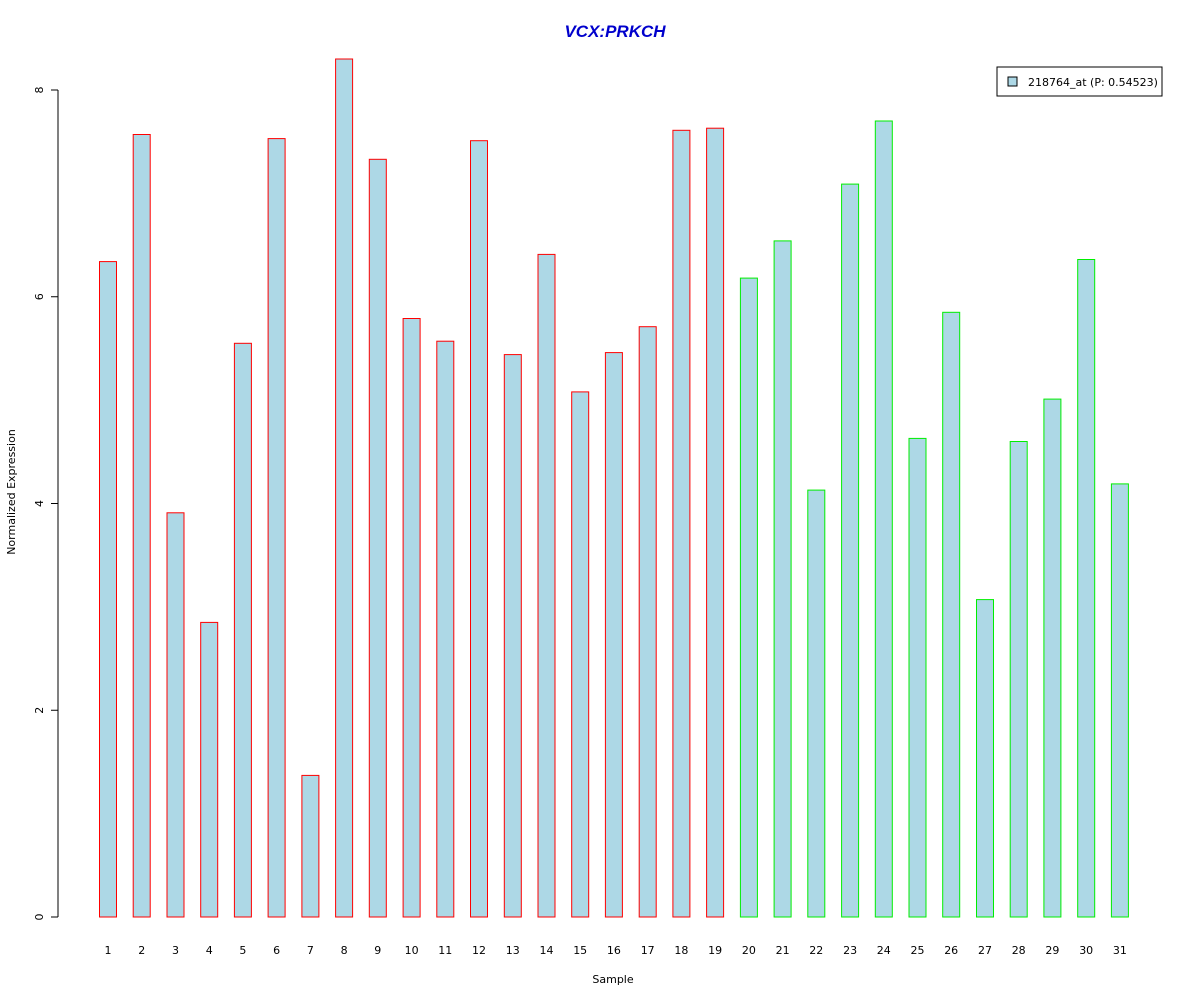 The width and height of the screenshot is (1200, 1000). Describe the element at coordinates (412, 950) in the screenshot. I see `x-tick-label: 10` at that location.